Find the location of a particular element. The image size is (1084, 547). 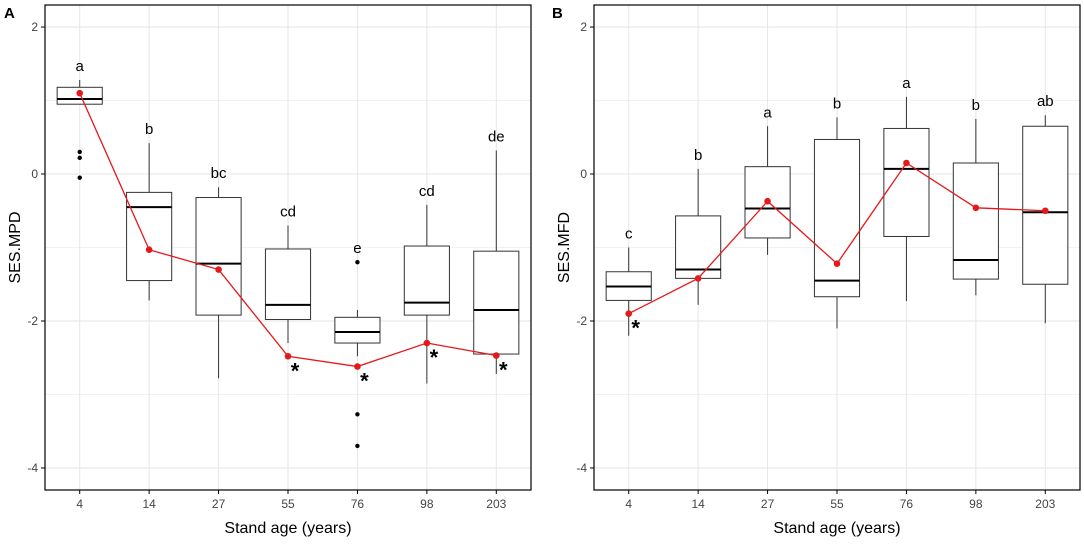

panel-label: B is located at coordinates (557, 13).